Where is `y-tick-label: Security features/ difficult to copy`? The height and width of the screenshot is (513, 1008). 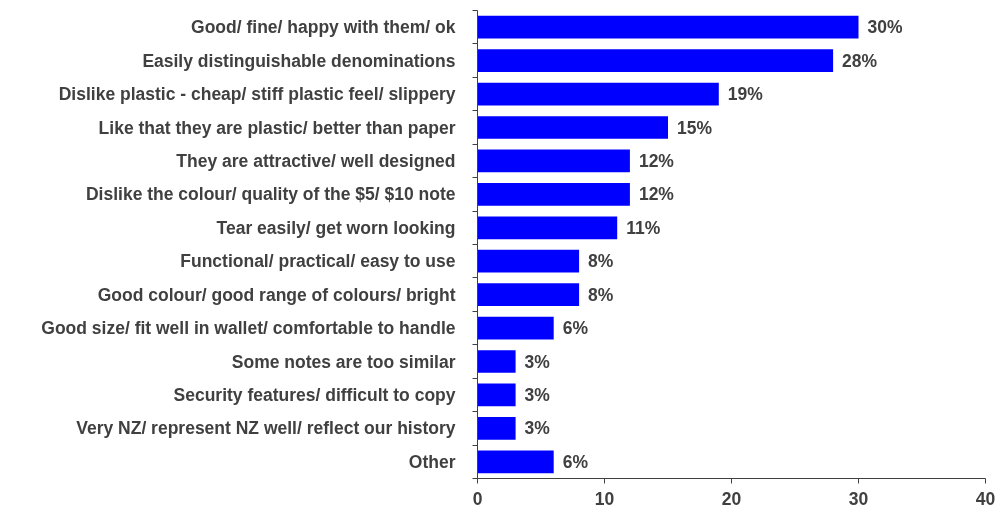
y-tick-label: Security features/ difficult to copy is located at coordinates (314, 394).